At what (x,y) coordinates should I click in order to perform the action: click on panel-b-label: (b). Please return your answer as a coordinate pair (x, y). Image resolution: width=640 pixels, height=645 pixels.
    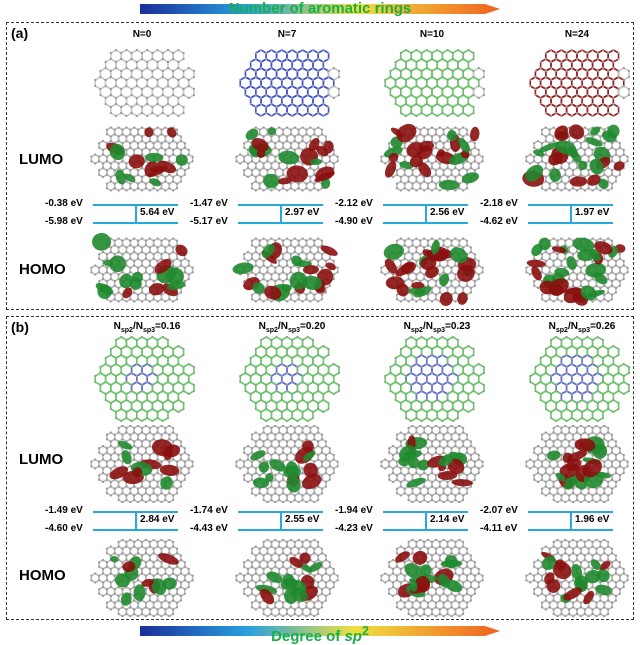
    Looking at the image, I should click on (20, 327).